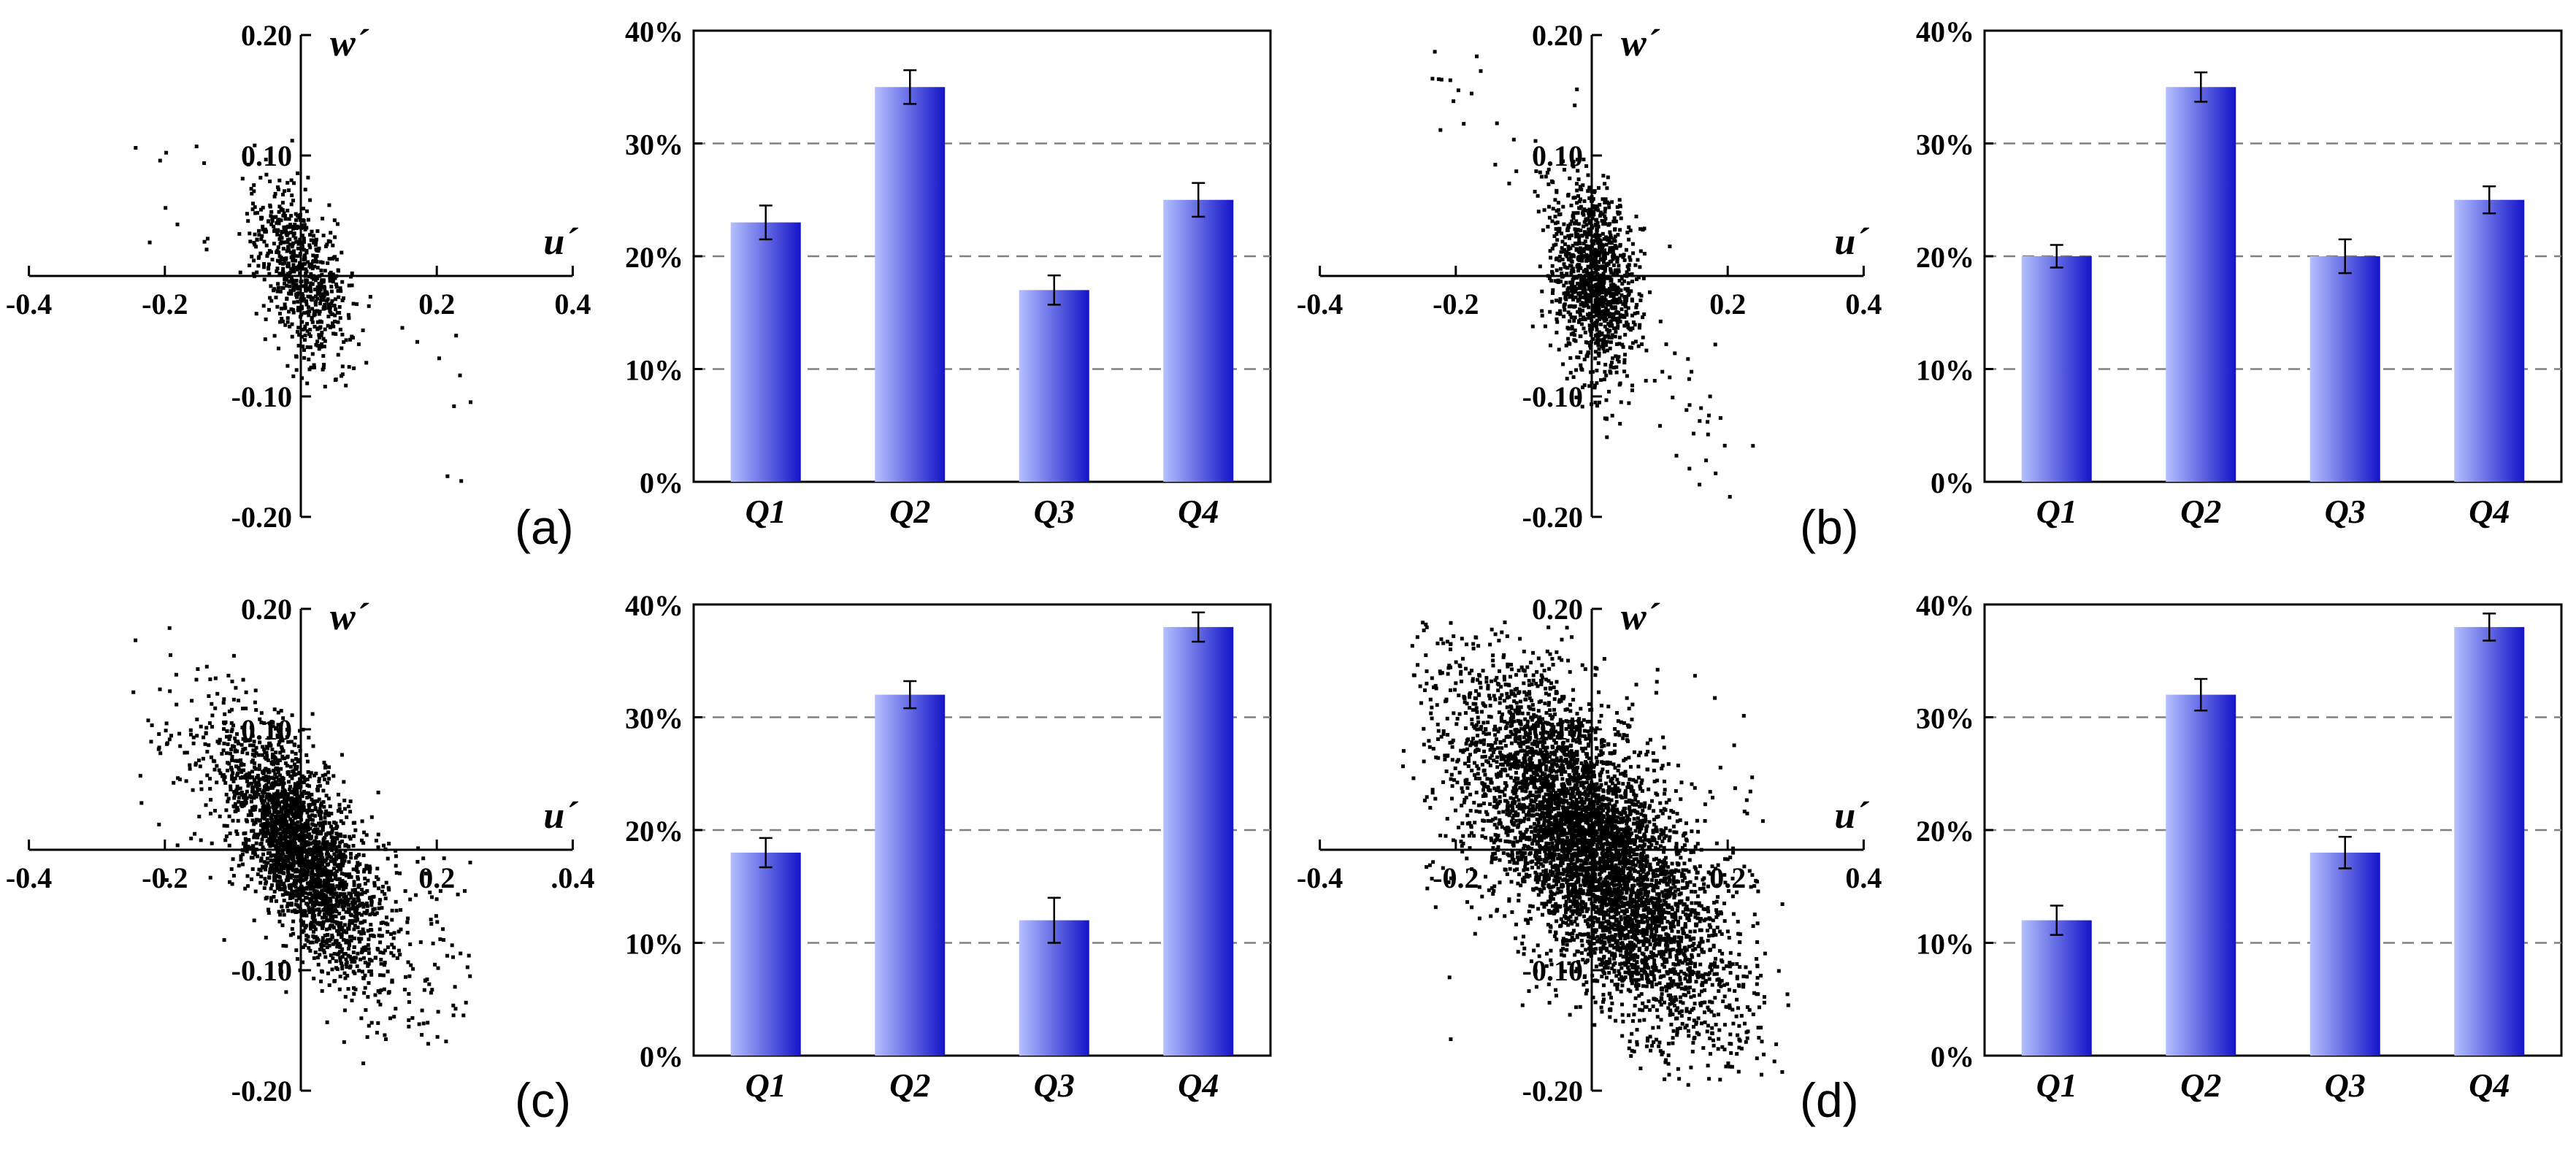 The height and width of the screenshot is (1152, 2576). Describe the element at coordinates (1054, 1085) in the screenshot. I see `category-label: Q3` at that location.